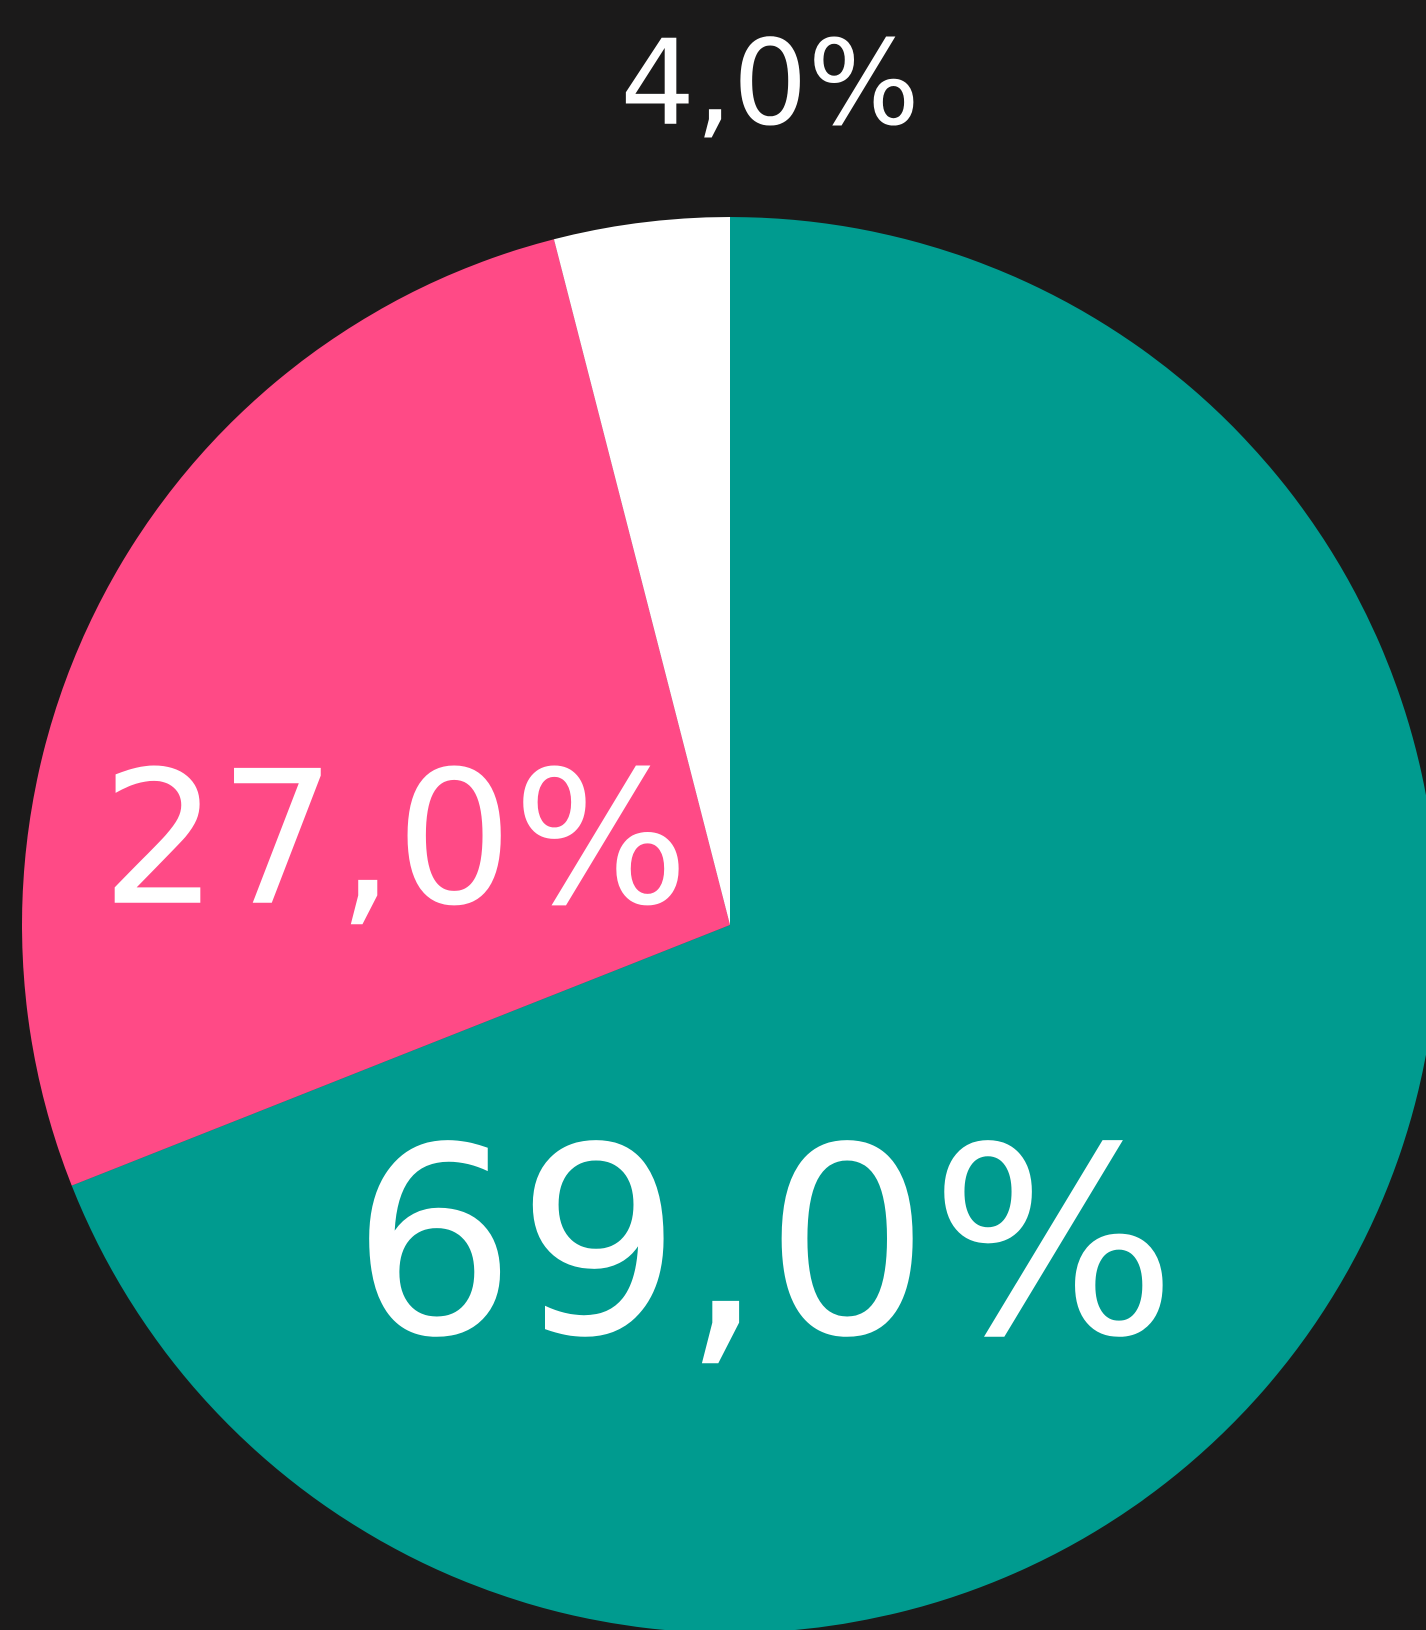 The width and height of the screenshot is (1426, 1630). What do you see at coordinates (395, 839) in the screenshot?
I see `data-label: 27,0%` at bounding box center [395, 839].